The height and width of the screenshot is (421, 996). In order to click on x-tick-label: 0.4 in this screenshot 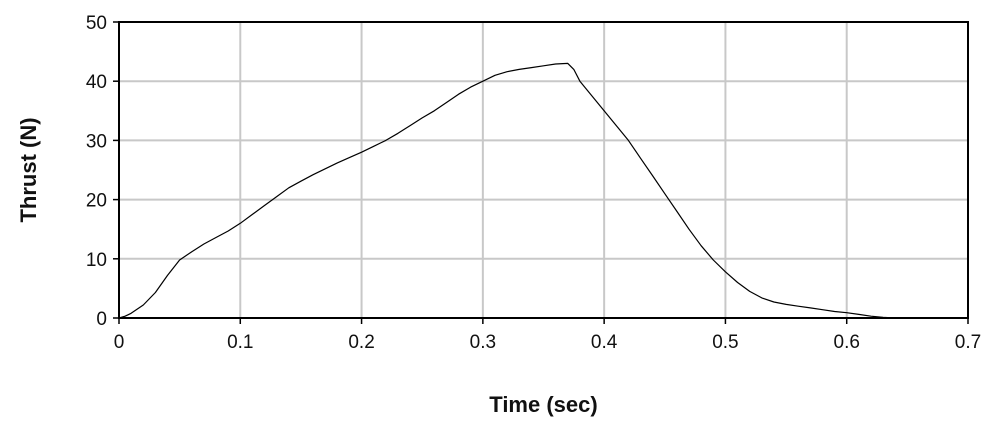, I will do `click(604, 342)`.